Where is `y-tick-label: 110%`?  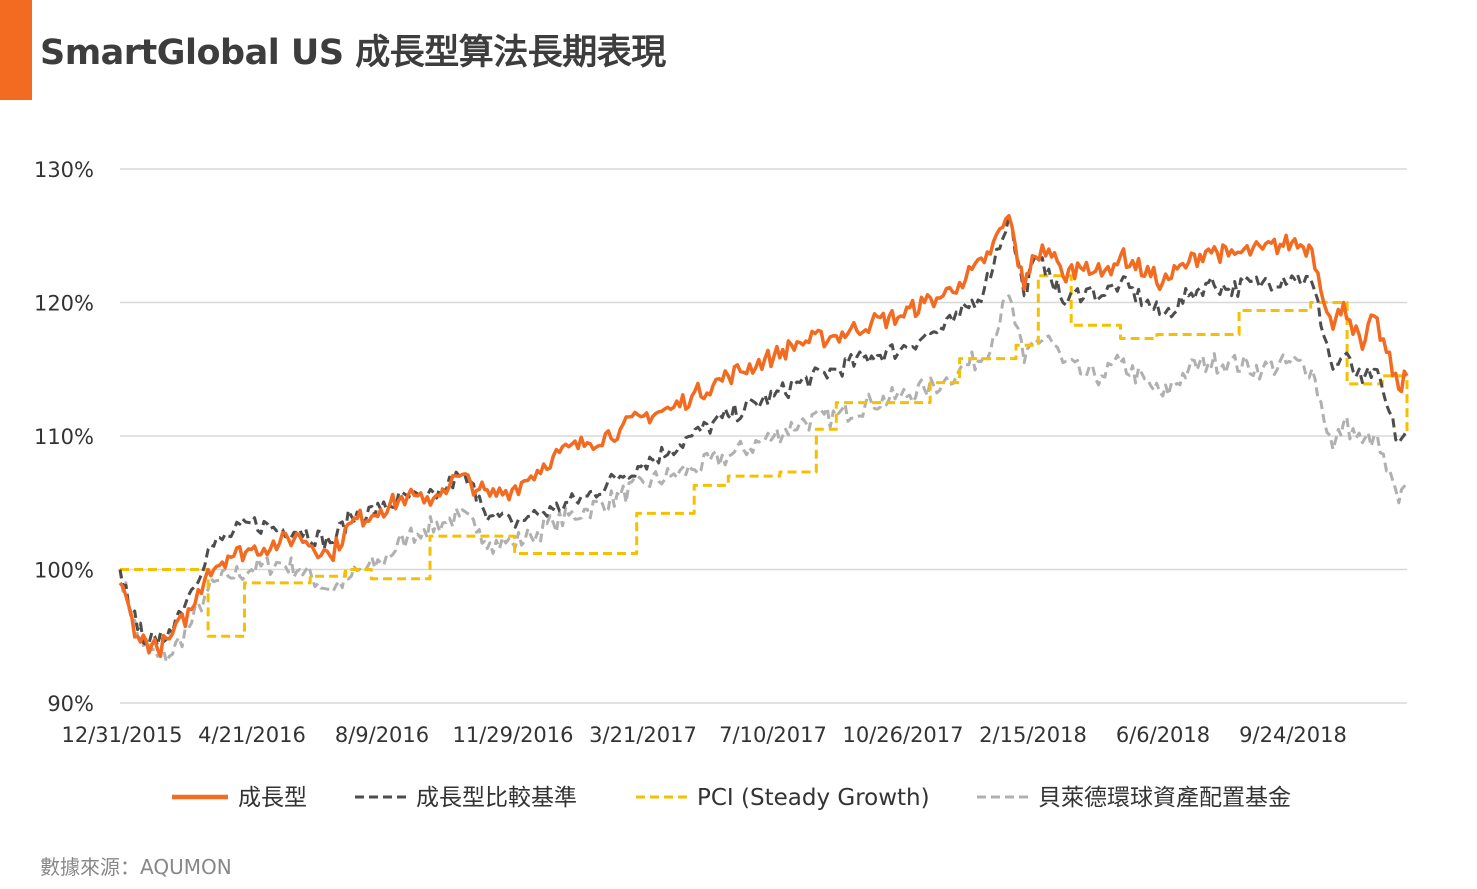
y-tick-label: 110% is located at coordinates (64, 437).